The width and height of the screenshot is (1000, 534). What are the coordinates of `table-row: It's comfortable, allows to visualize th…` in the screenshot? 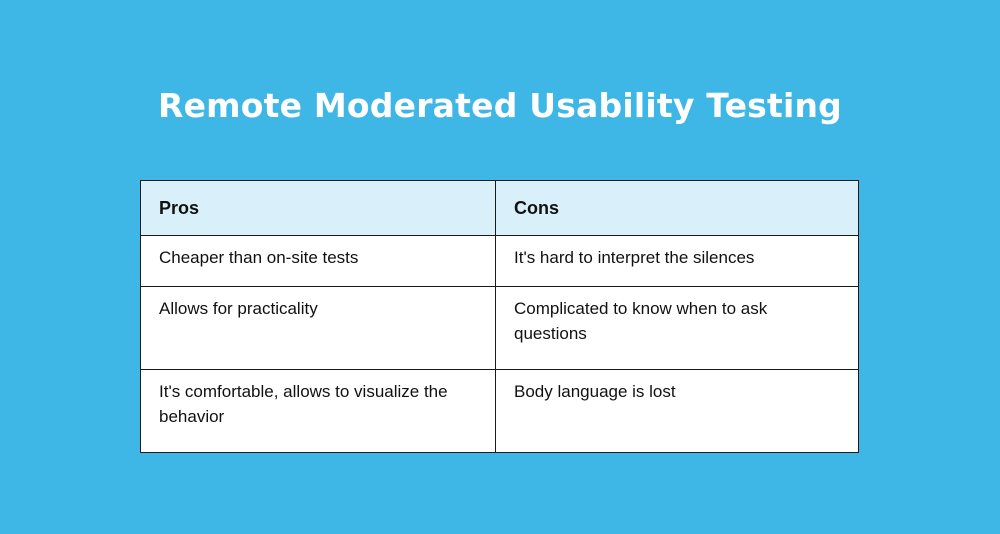 It's located at (499, 411).